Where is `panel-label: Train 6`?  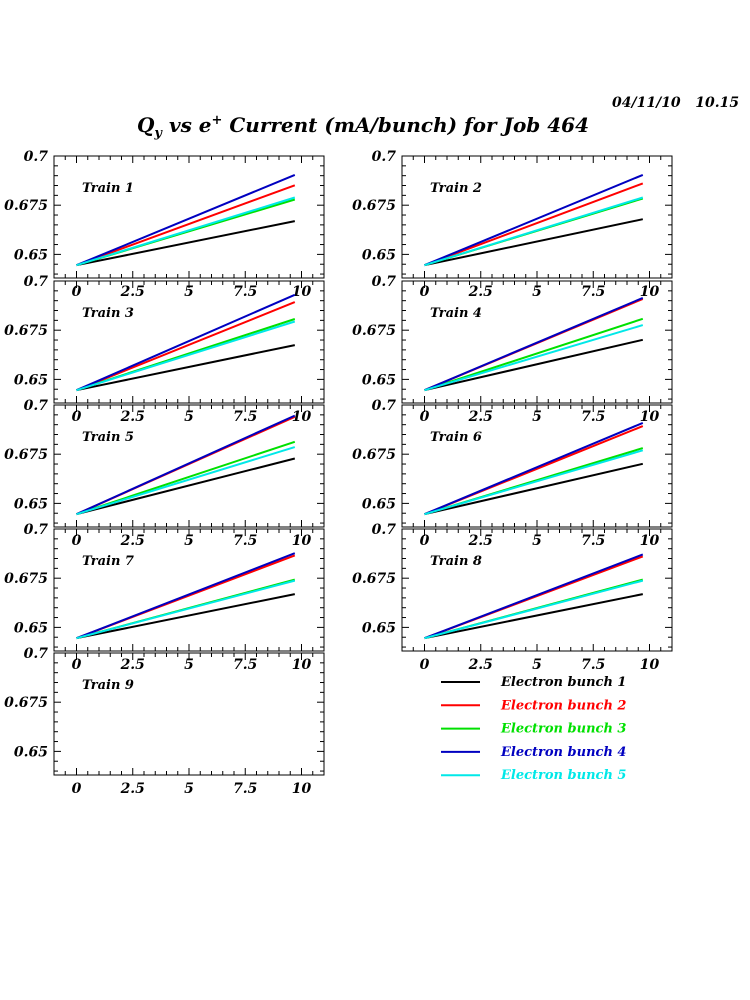
panel-label: Train 6 is located at coordinates (456, 437).